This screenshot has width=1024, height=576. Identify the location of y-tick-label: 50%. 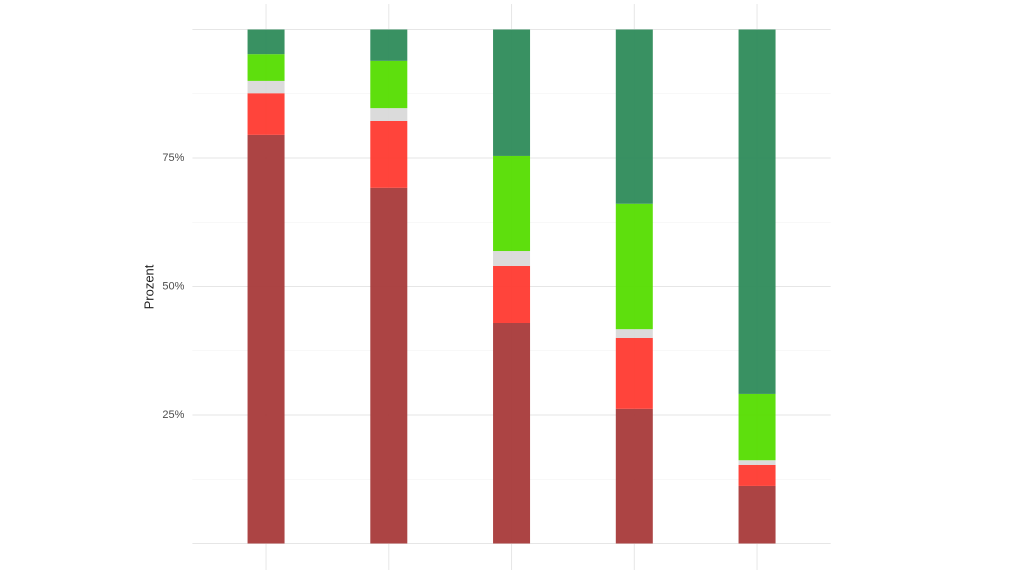
(173, 286).